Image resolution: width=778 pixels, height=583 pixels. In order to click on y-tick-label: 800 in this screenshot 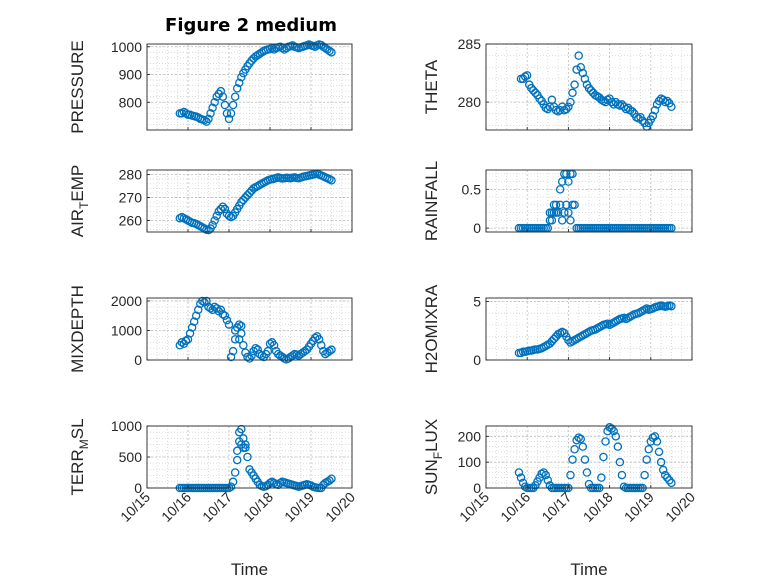, I will do `click(131, 102)`.